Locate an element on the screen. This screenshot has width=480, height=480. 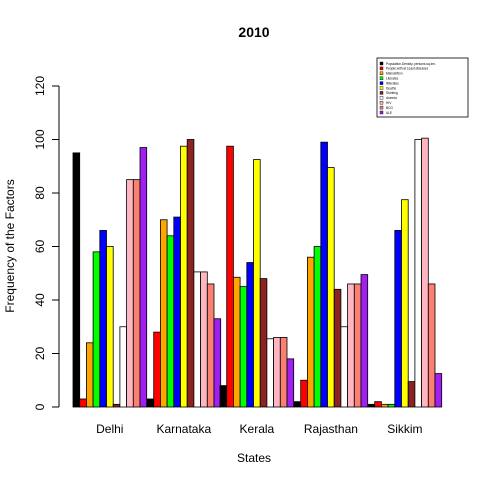
y-tick-label: 20 is located at coordinates (40, 354).